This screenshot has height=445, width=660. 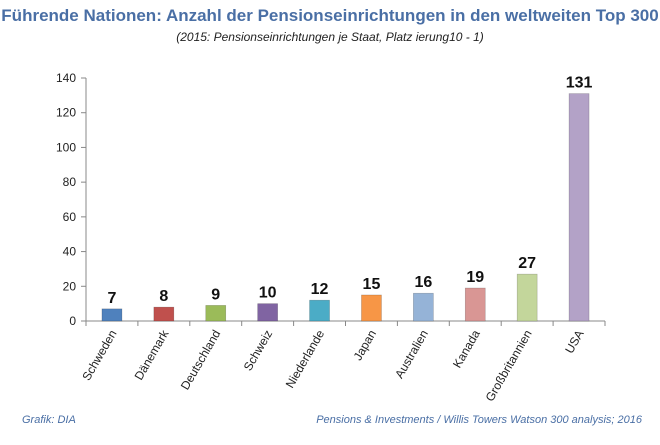 What do you see at coordinates (319, 310) in the screenshot?
I see `bar-niederlande` at bounding box center [319, 310].